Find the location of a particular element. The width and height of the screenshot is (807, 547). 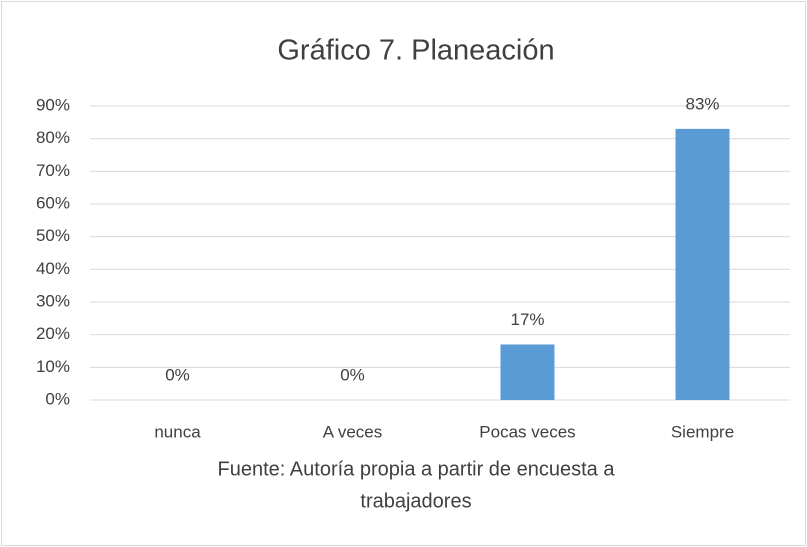

y-tick-label: 60% is located at coordinates (53, 202).